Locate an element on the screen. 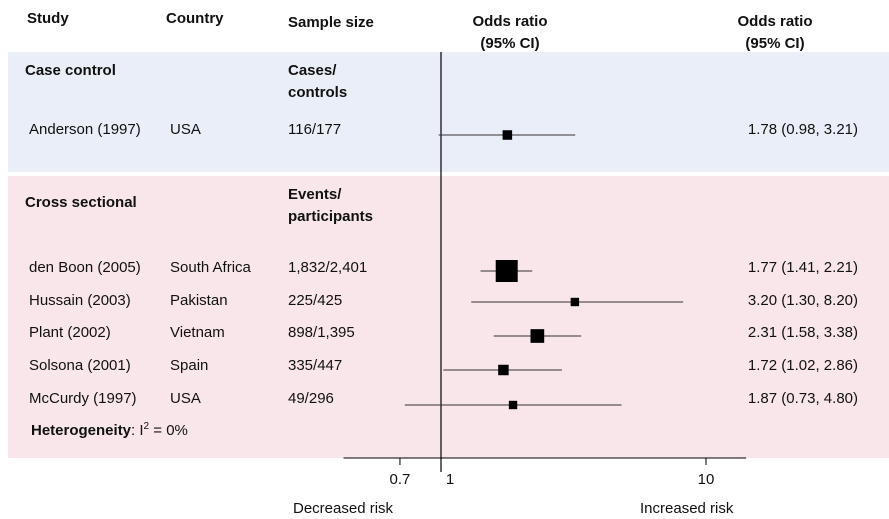 This screenshot has width=889, height=519. study-ci-text: 1.87 (0.73, 4.80) is located at coordinates (802, 398).